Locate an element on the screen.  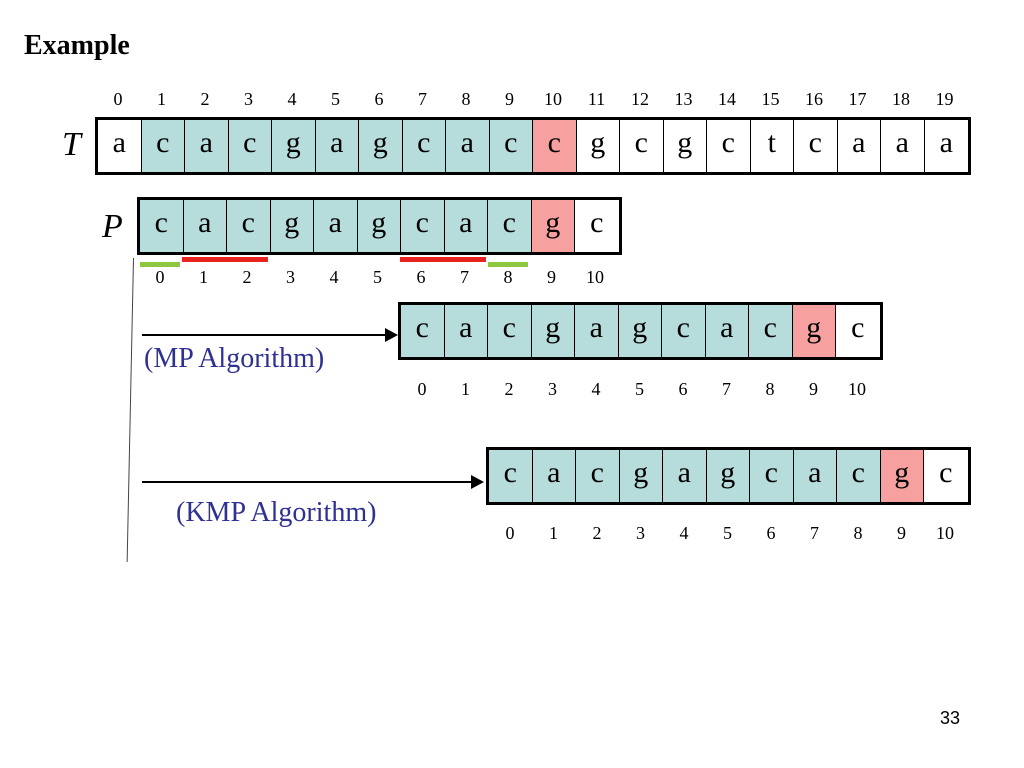
char-cell: t is located at coordinates (772, 146).